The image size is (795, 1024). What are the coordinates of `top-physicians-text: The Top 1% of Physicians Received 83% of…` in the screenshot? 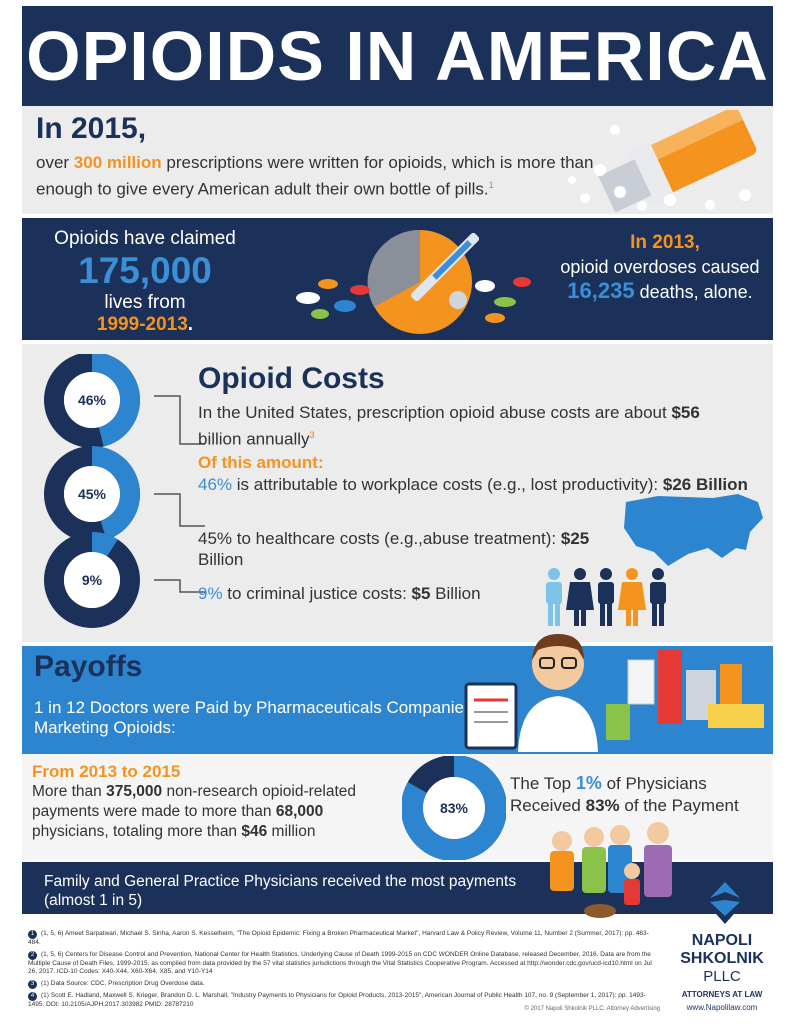 It's located at (624, 794).